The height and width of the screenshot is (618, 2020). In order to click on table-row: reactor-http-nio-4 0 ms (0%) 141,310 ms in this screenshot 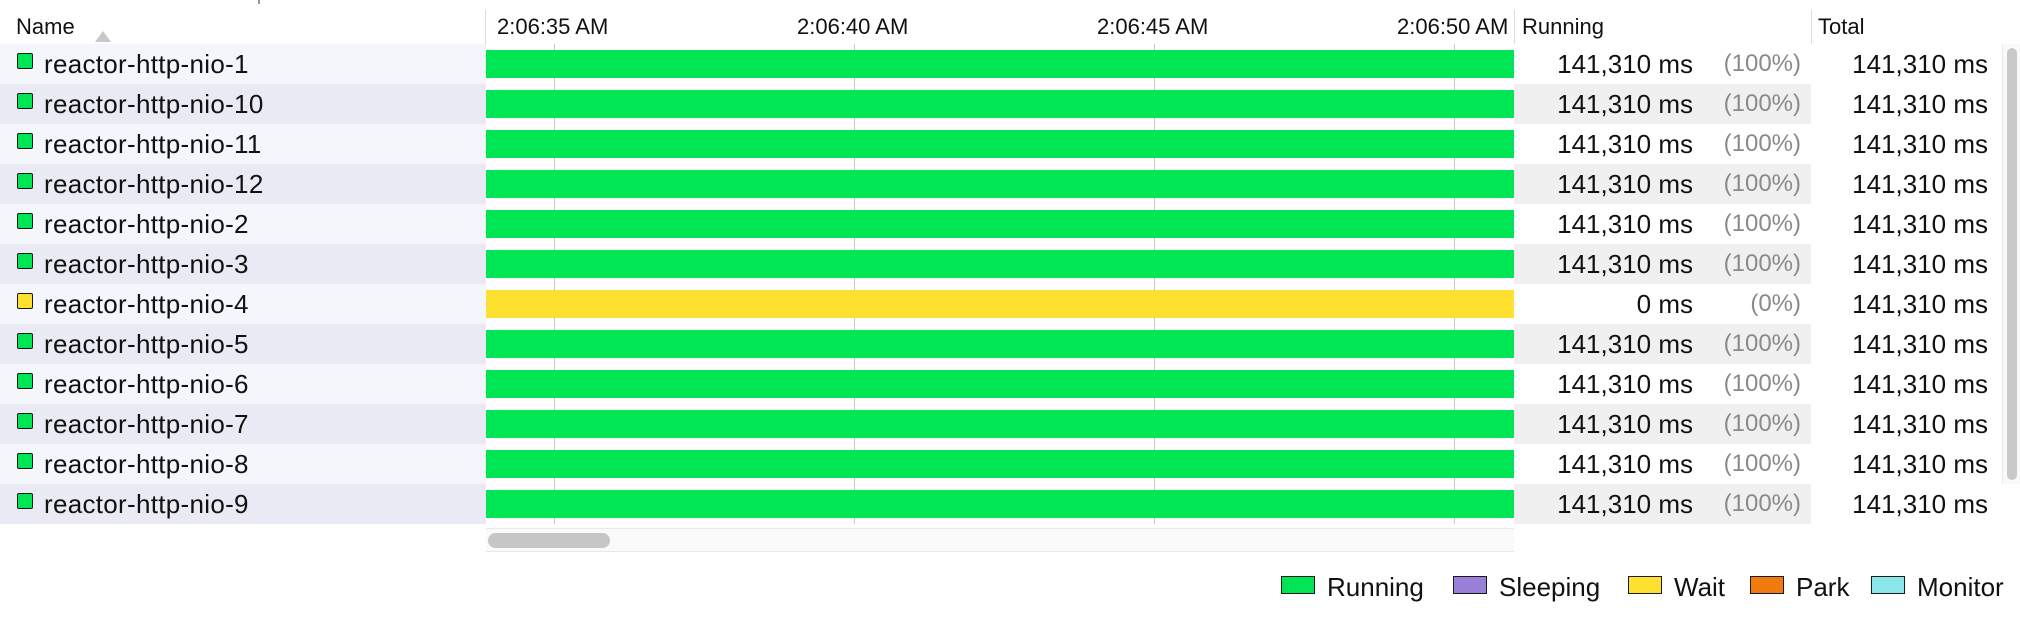, I will do `click(1000, 304)`.